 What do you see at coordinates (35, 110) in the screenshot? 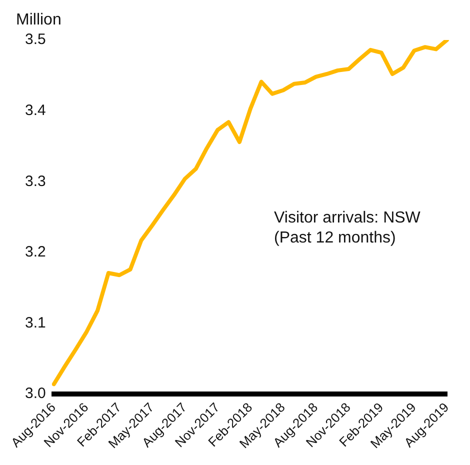
I see `y-tick-label: 3.4` at bounding box center [35, 110].